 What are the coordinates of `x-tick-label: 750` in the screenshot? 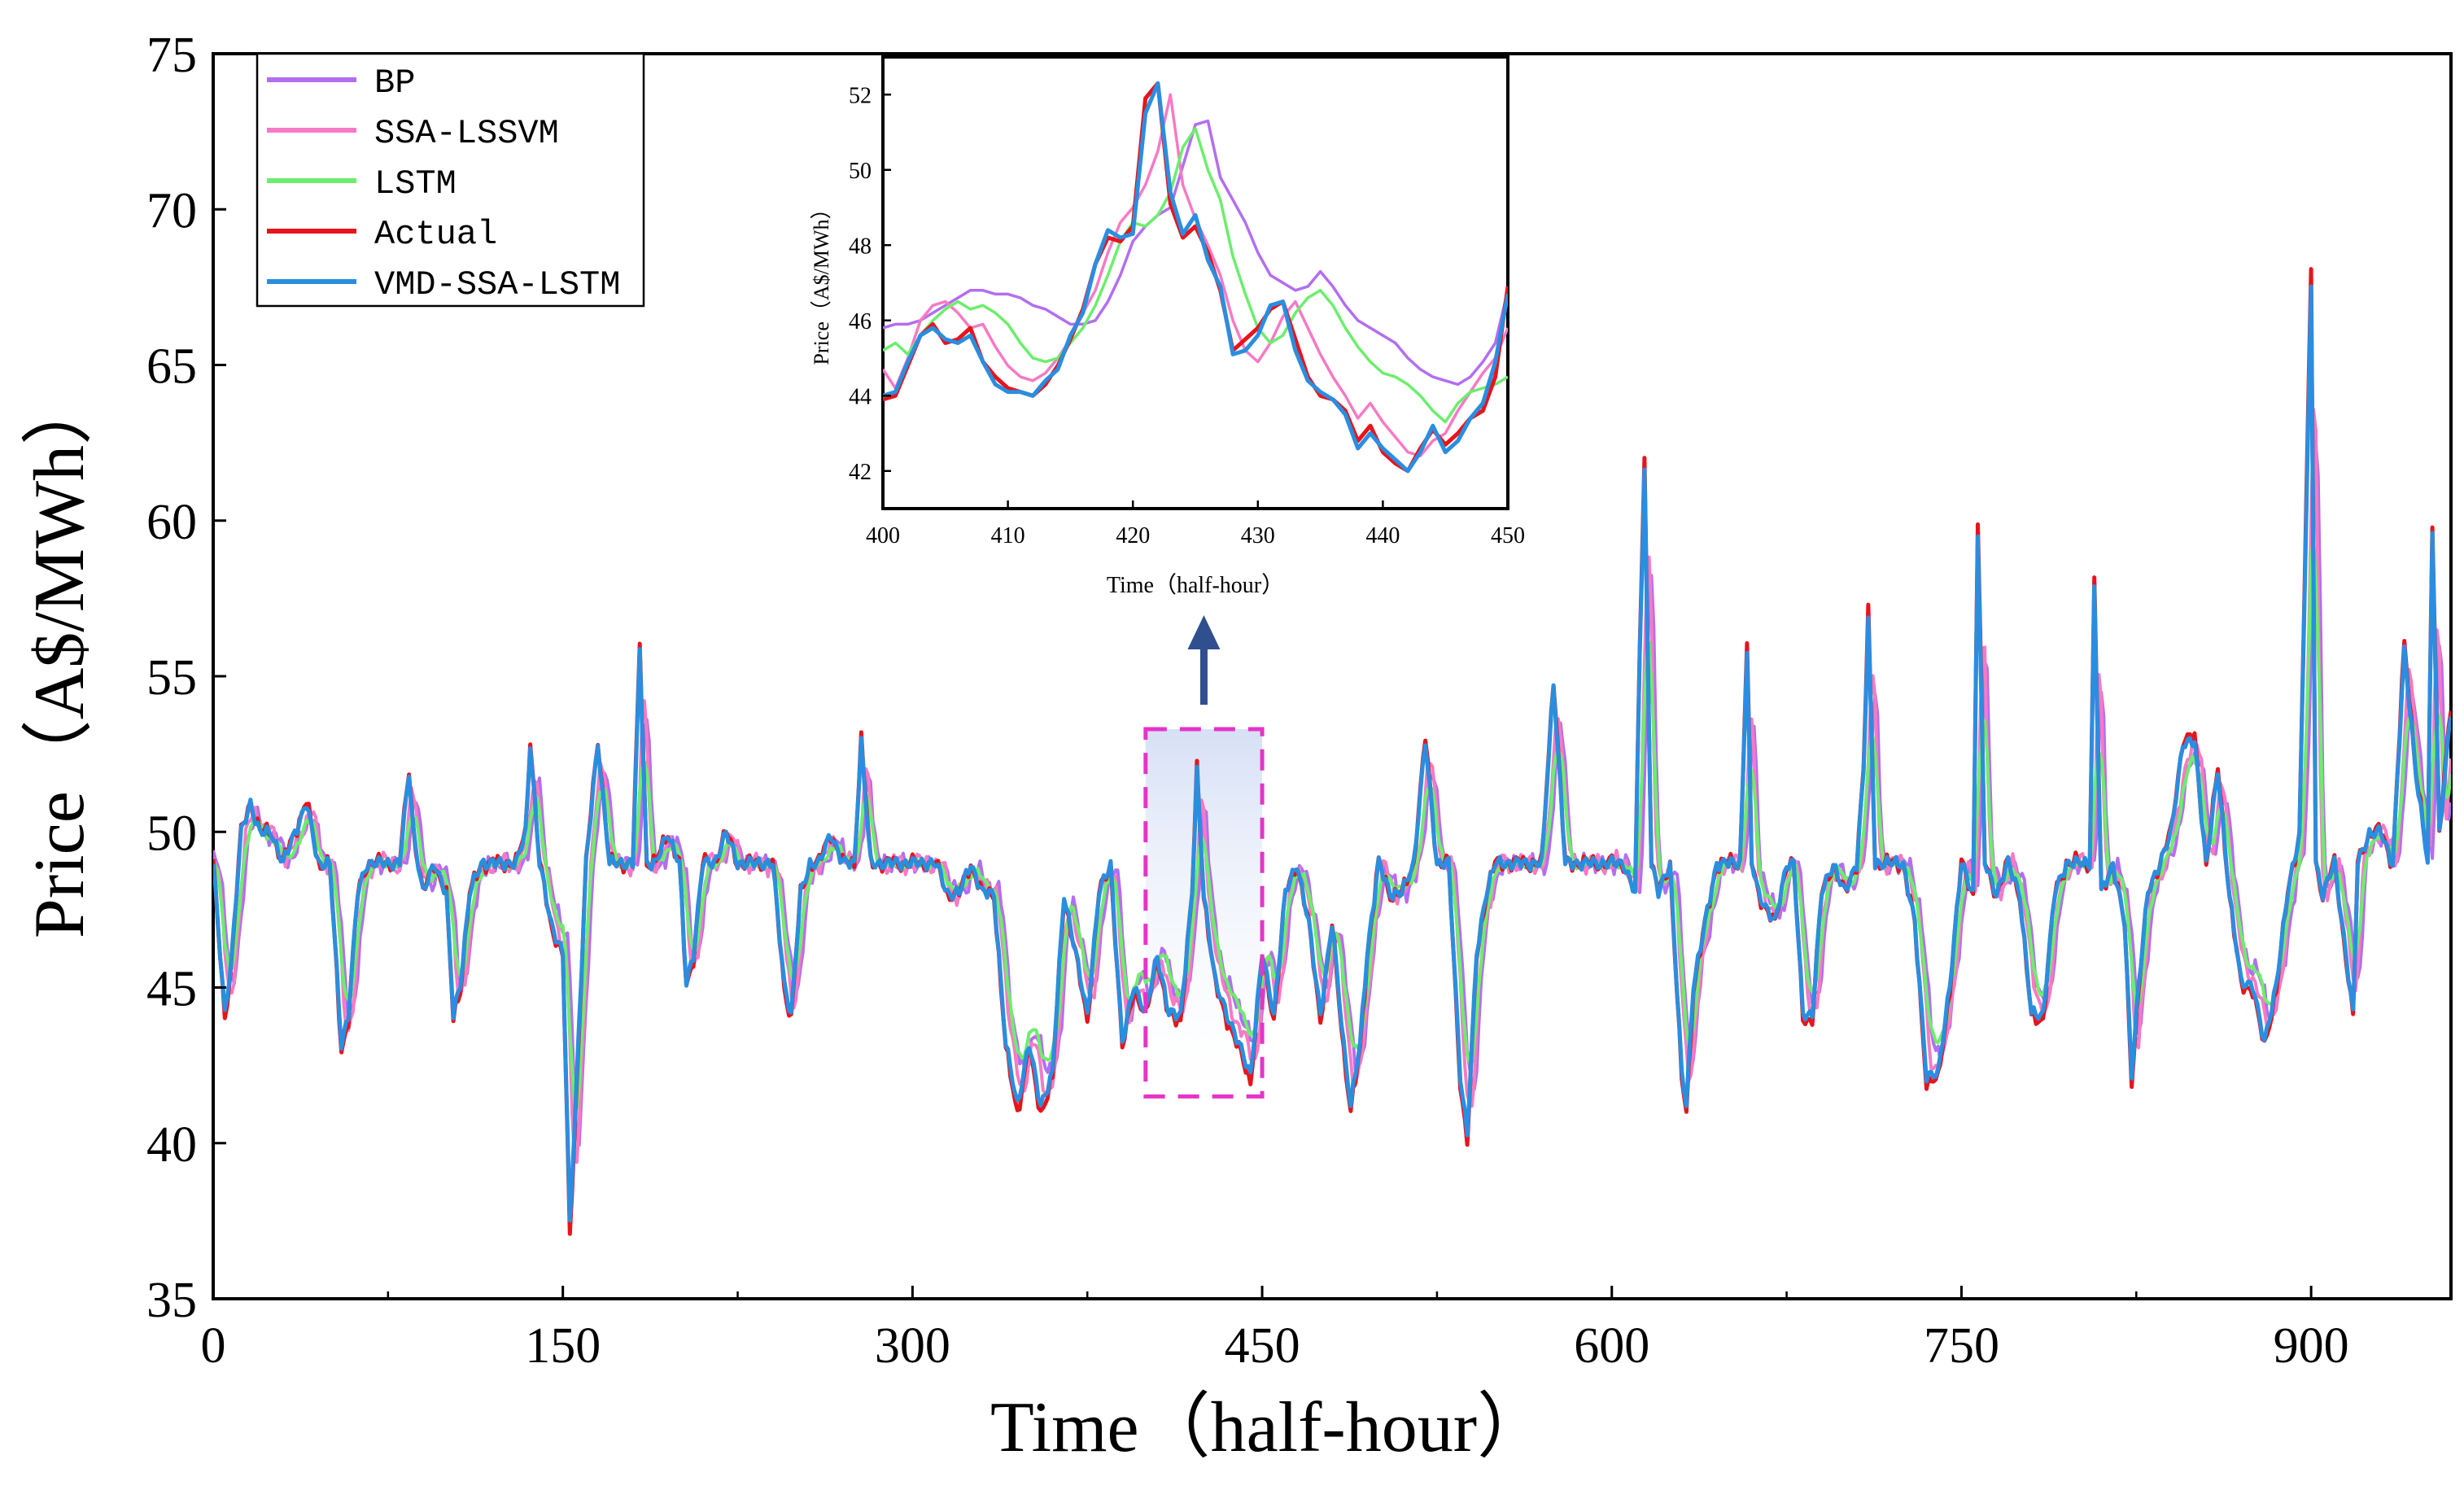 It's located at (1962, 1346).